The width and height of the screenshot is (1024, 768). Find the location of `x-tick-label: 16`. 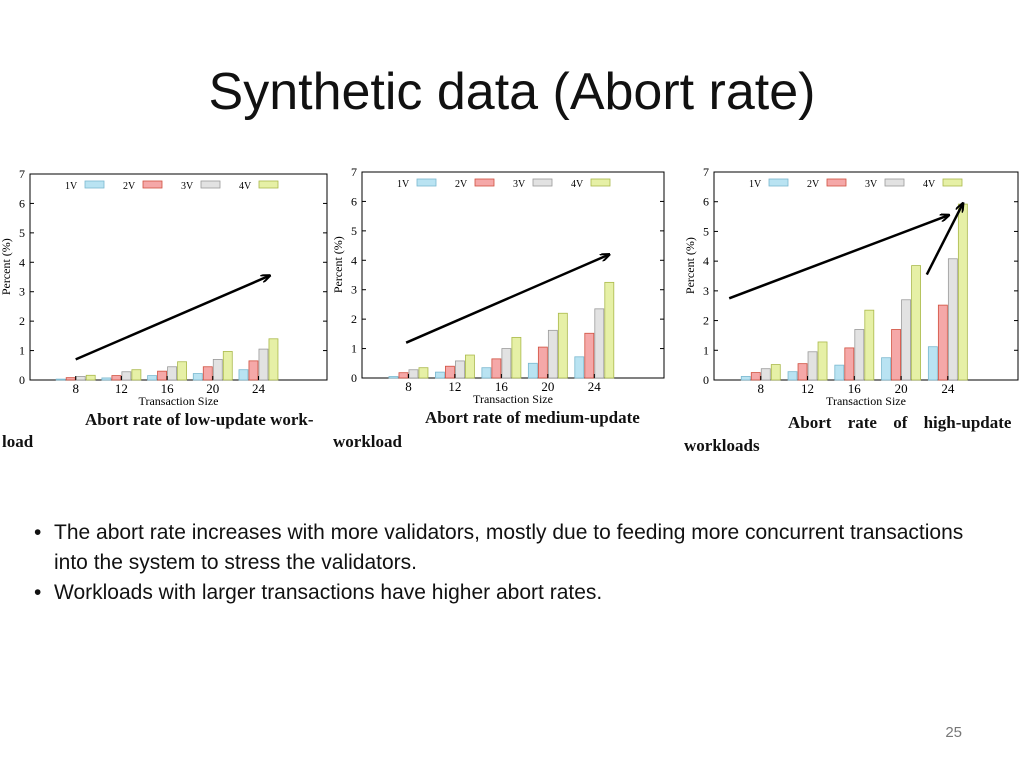

x-tick-label: 16 is located at coordinates (502, 386).